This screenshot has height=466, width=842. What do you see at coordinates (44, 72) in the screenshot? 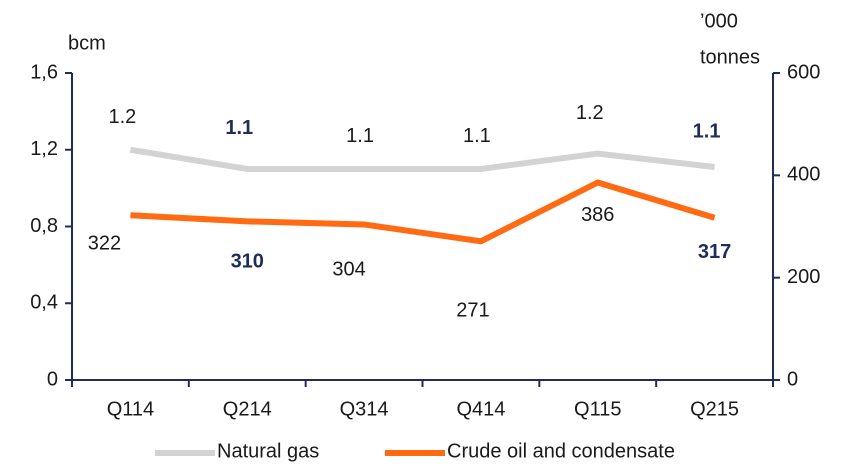
I see `y-tick-label: 1,6` at bounding box center [44, 72].